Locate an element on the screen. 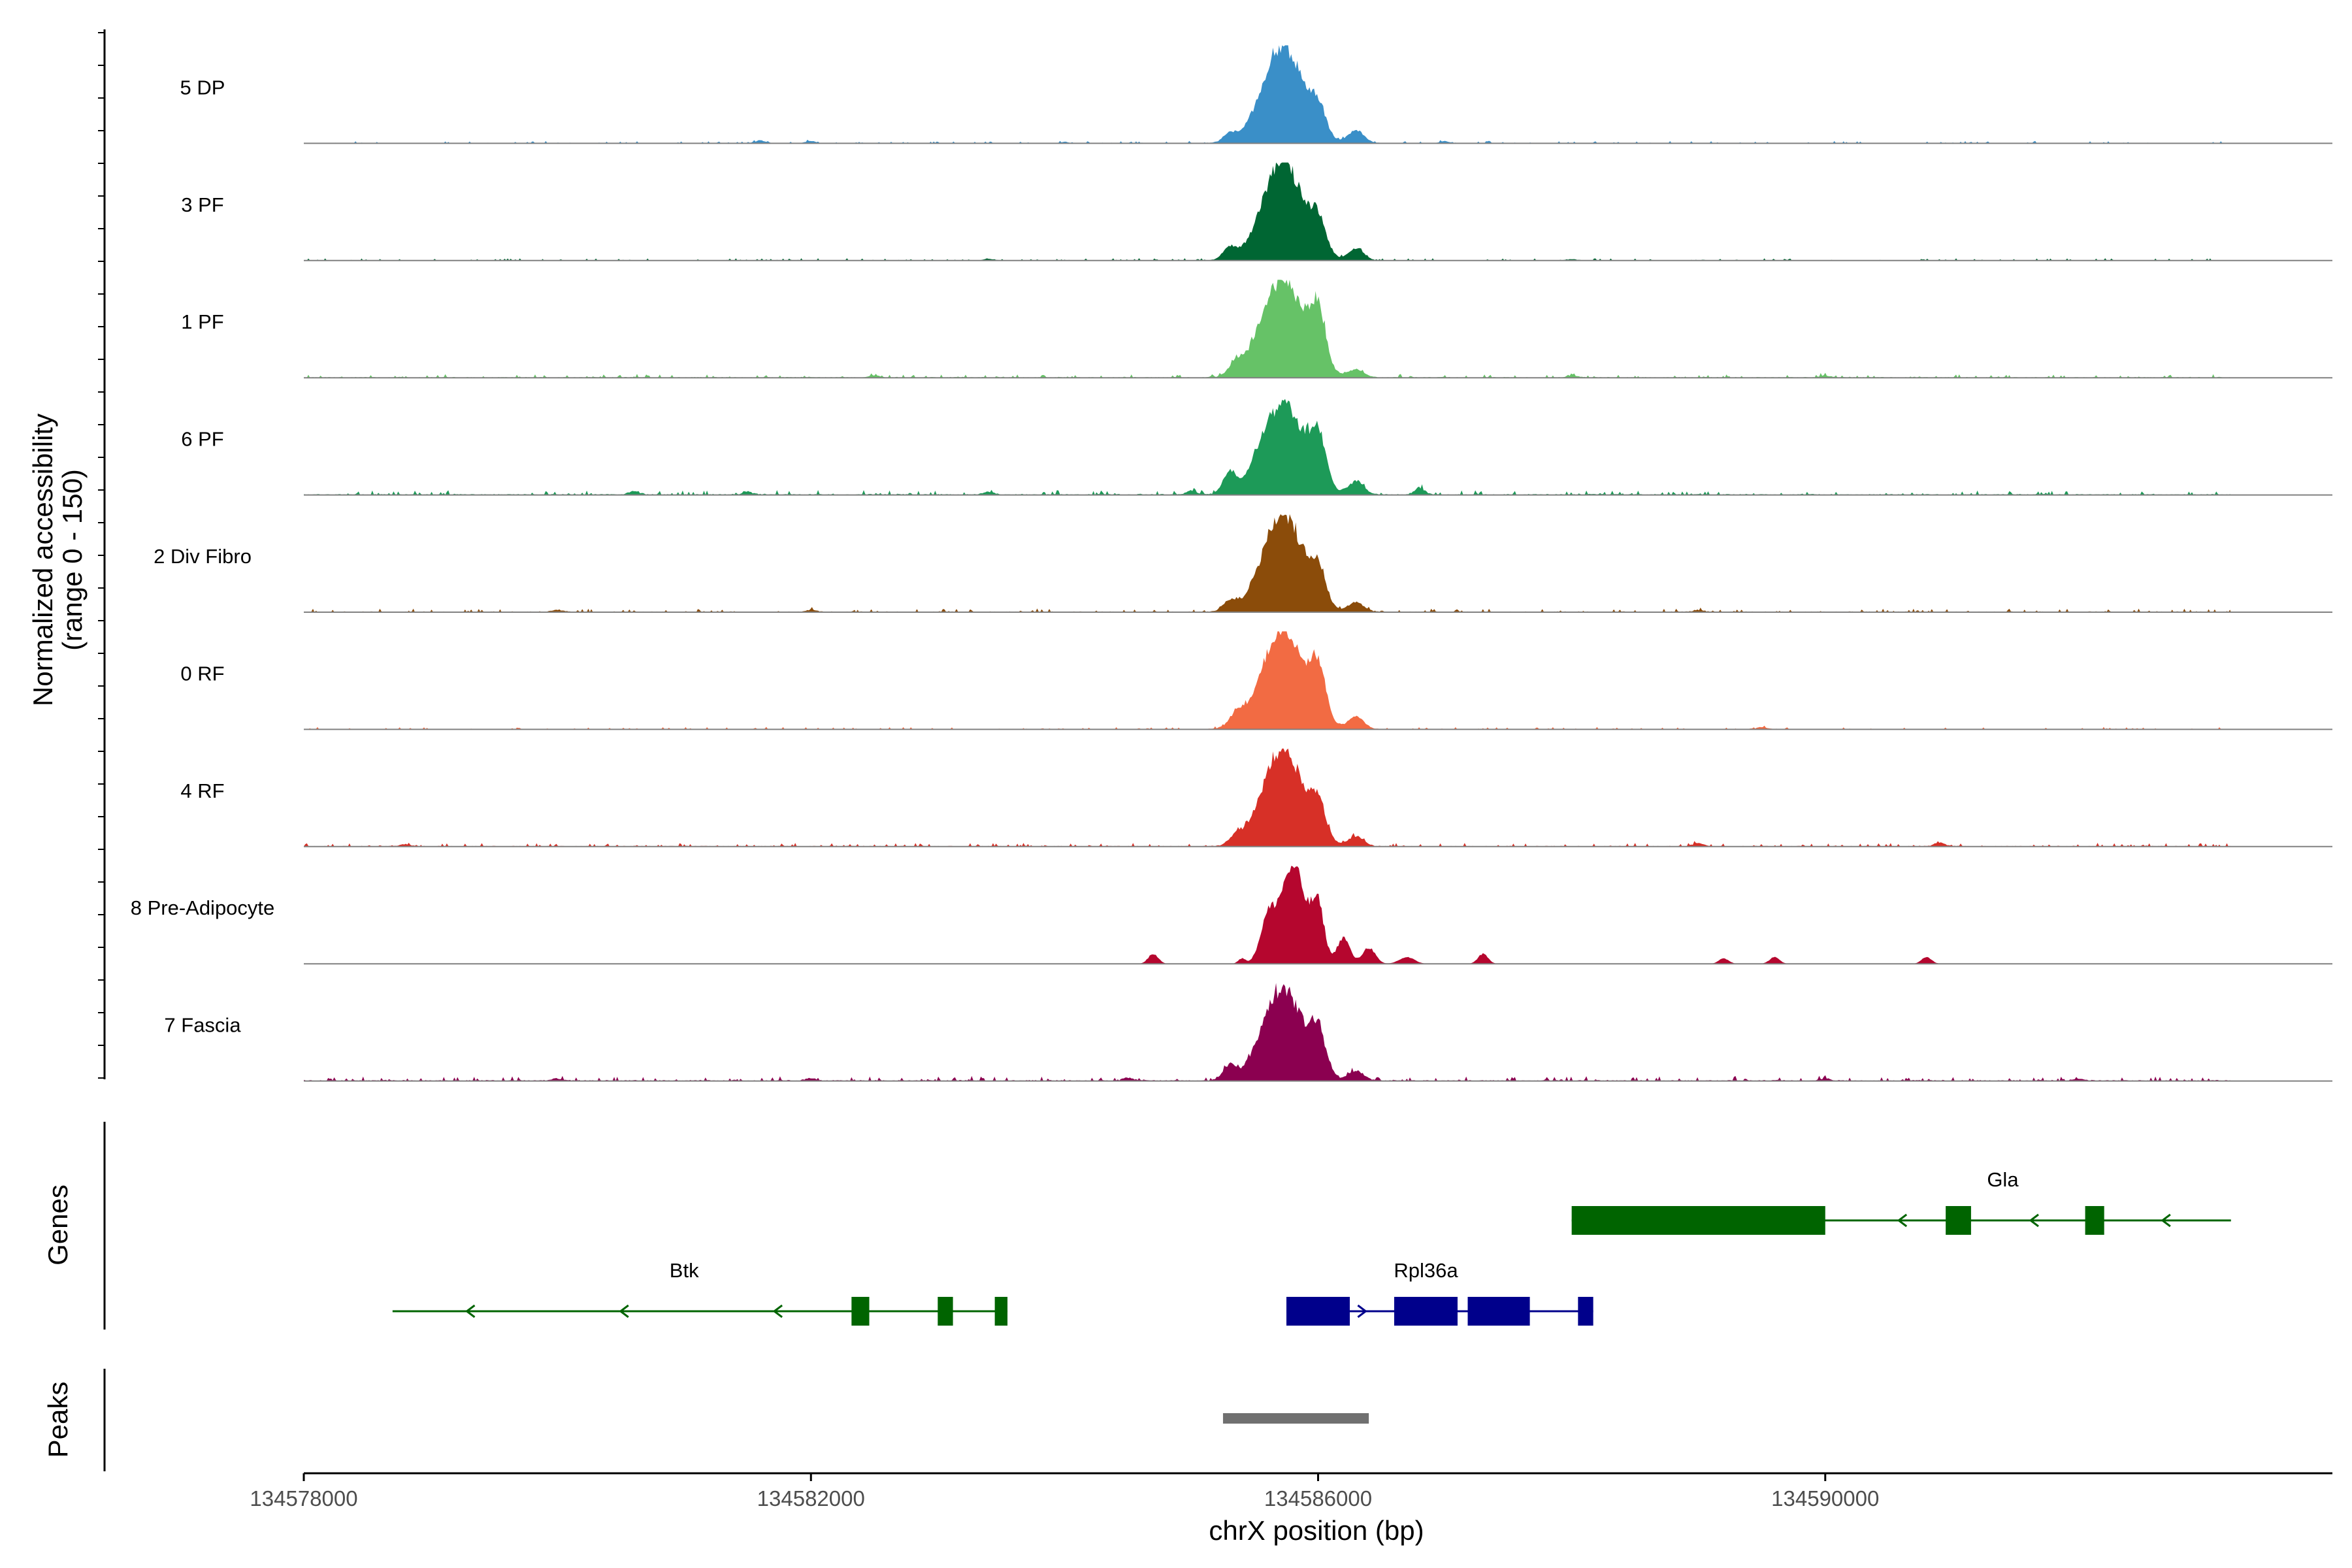 The width and height of the screenshot is (2352, 1568). peak-region is located at coordinates (1295, 1418).